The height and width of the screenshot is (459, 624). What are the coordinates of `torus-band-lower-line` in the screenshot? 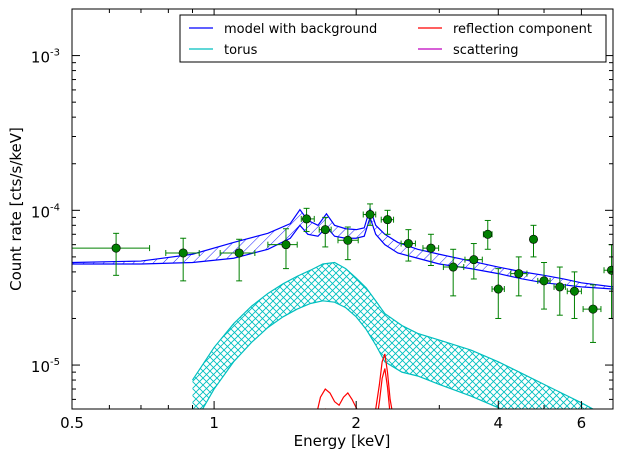 It's located at (352, 354).